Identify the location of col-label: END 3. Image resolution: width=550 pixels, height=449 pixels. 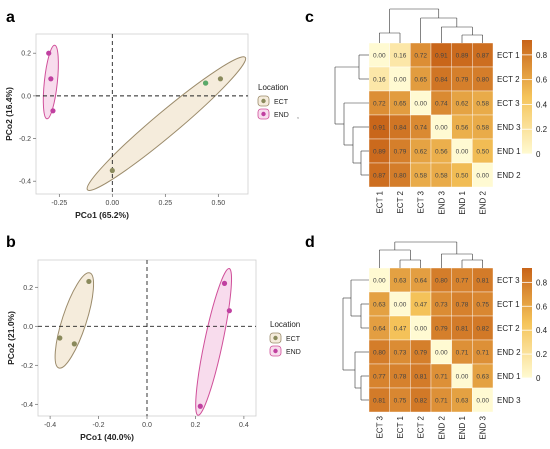
(441, 202).